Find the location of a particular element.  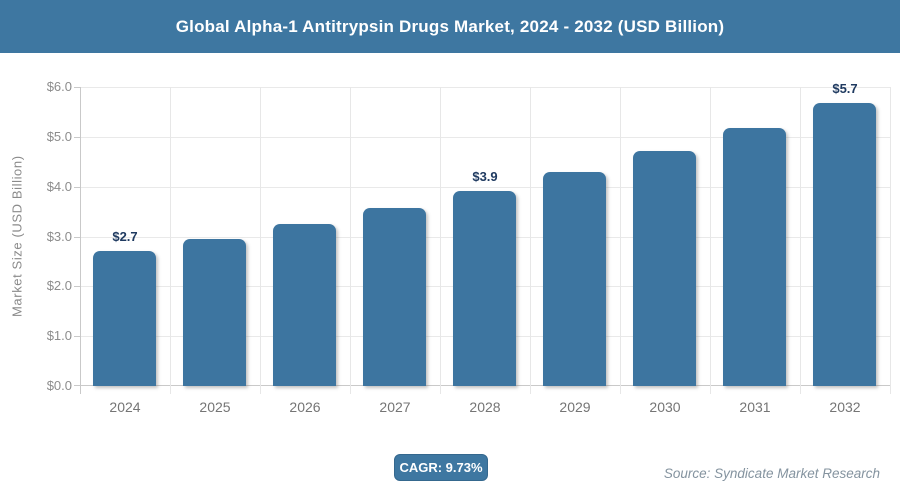

bar-slot-2032: $5.7 2032 is located at coordinates (845, 248).